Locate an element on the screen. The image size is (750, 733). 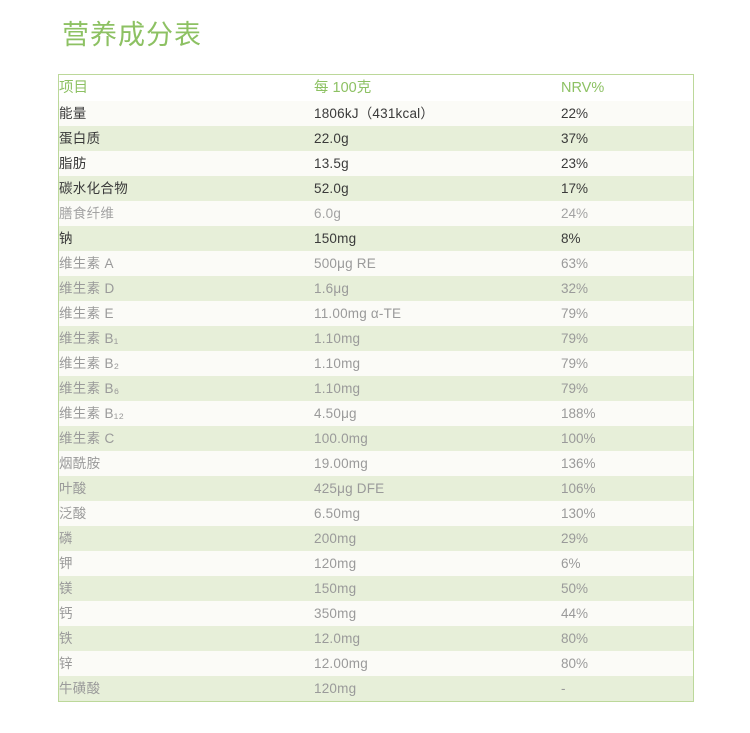
cell-item: 能量 is located at coordinates (73, 113).